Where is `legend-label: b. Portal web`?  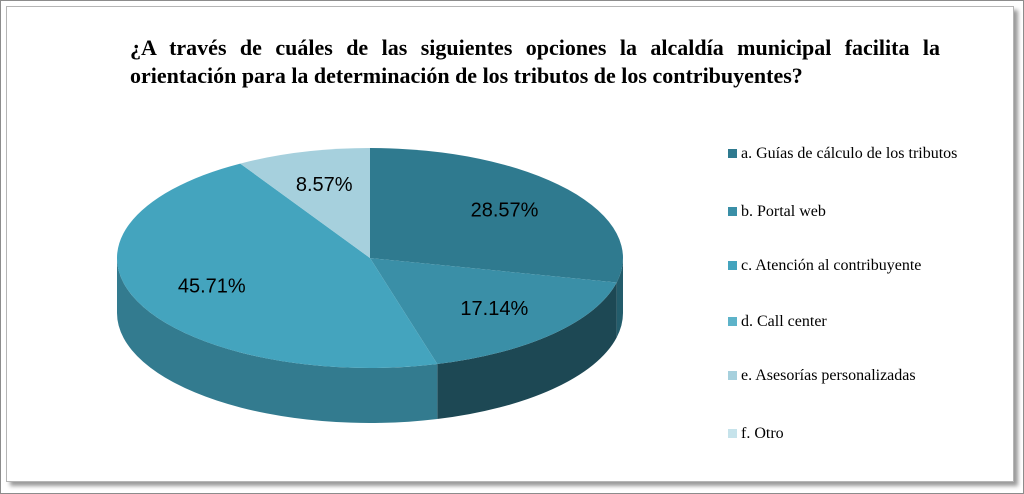 legend-label: b. Portal web is located at coordinates (783, 211).